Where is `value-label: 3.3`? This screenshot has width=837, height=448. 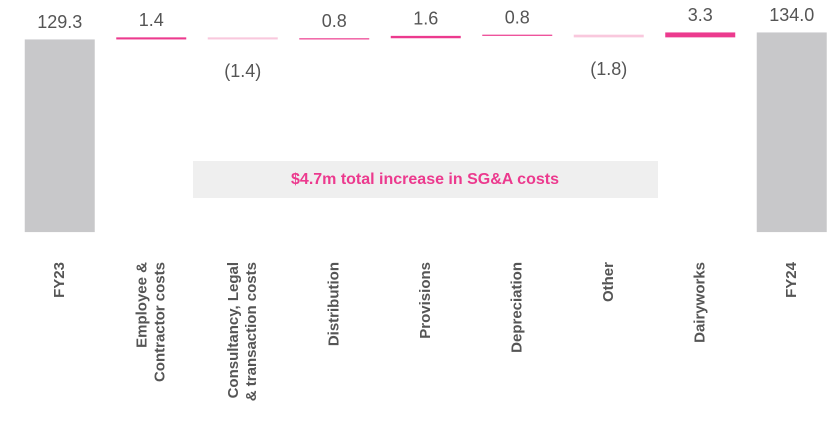
value-label: 3.3 is located at coordinates (700, 15).